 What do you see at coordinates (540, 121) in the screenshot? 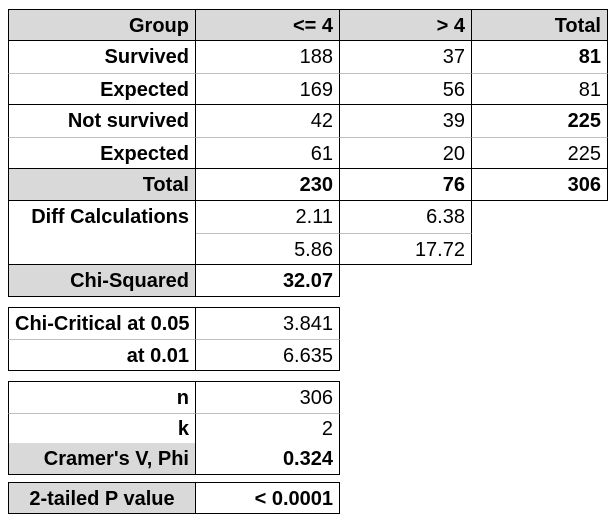
I see `cell-not-survived-total: 225` at bounding box center [540, 121].